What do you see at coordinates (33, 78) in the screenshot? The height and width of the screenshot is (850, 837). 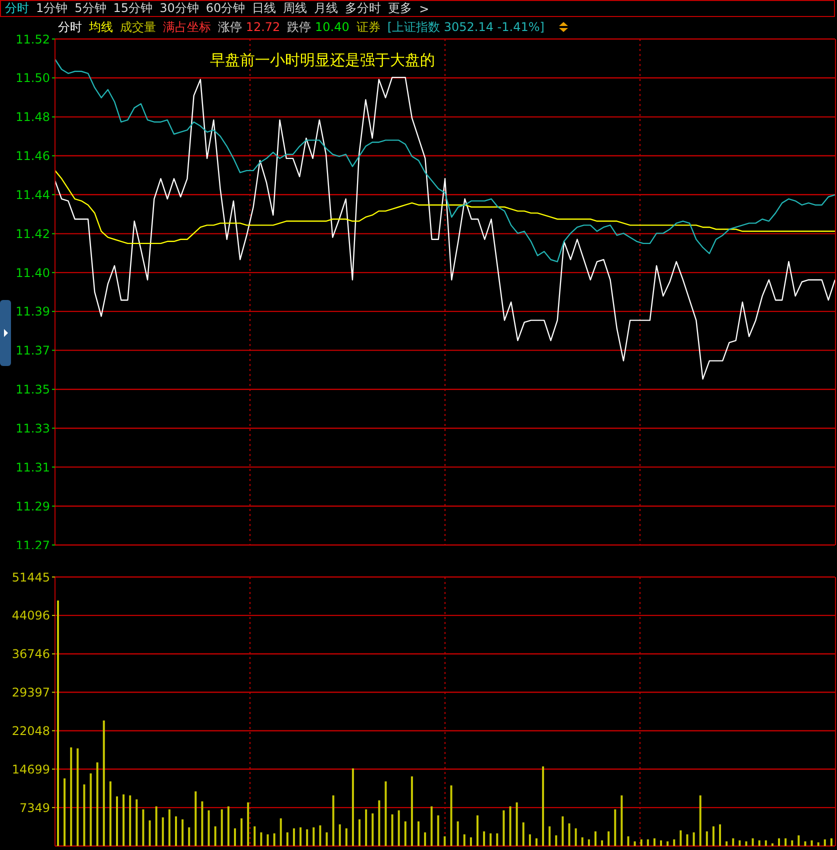 I see `y-tick-label: 11.50` at bounding box center [33, 78].